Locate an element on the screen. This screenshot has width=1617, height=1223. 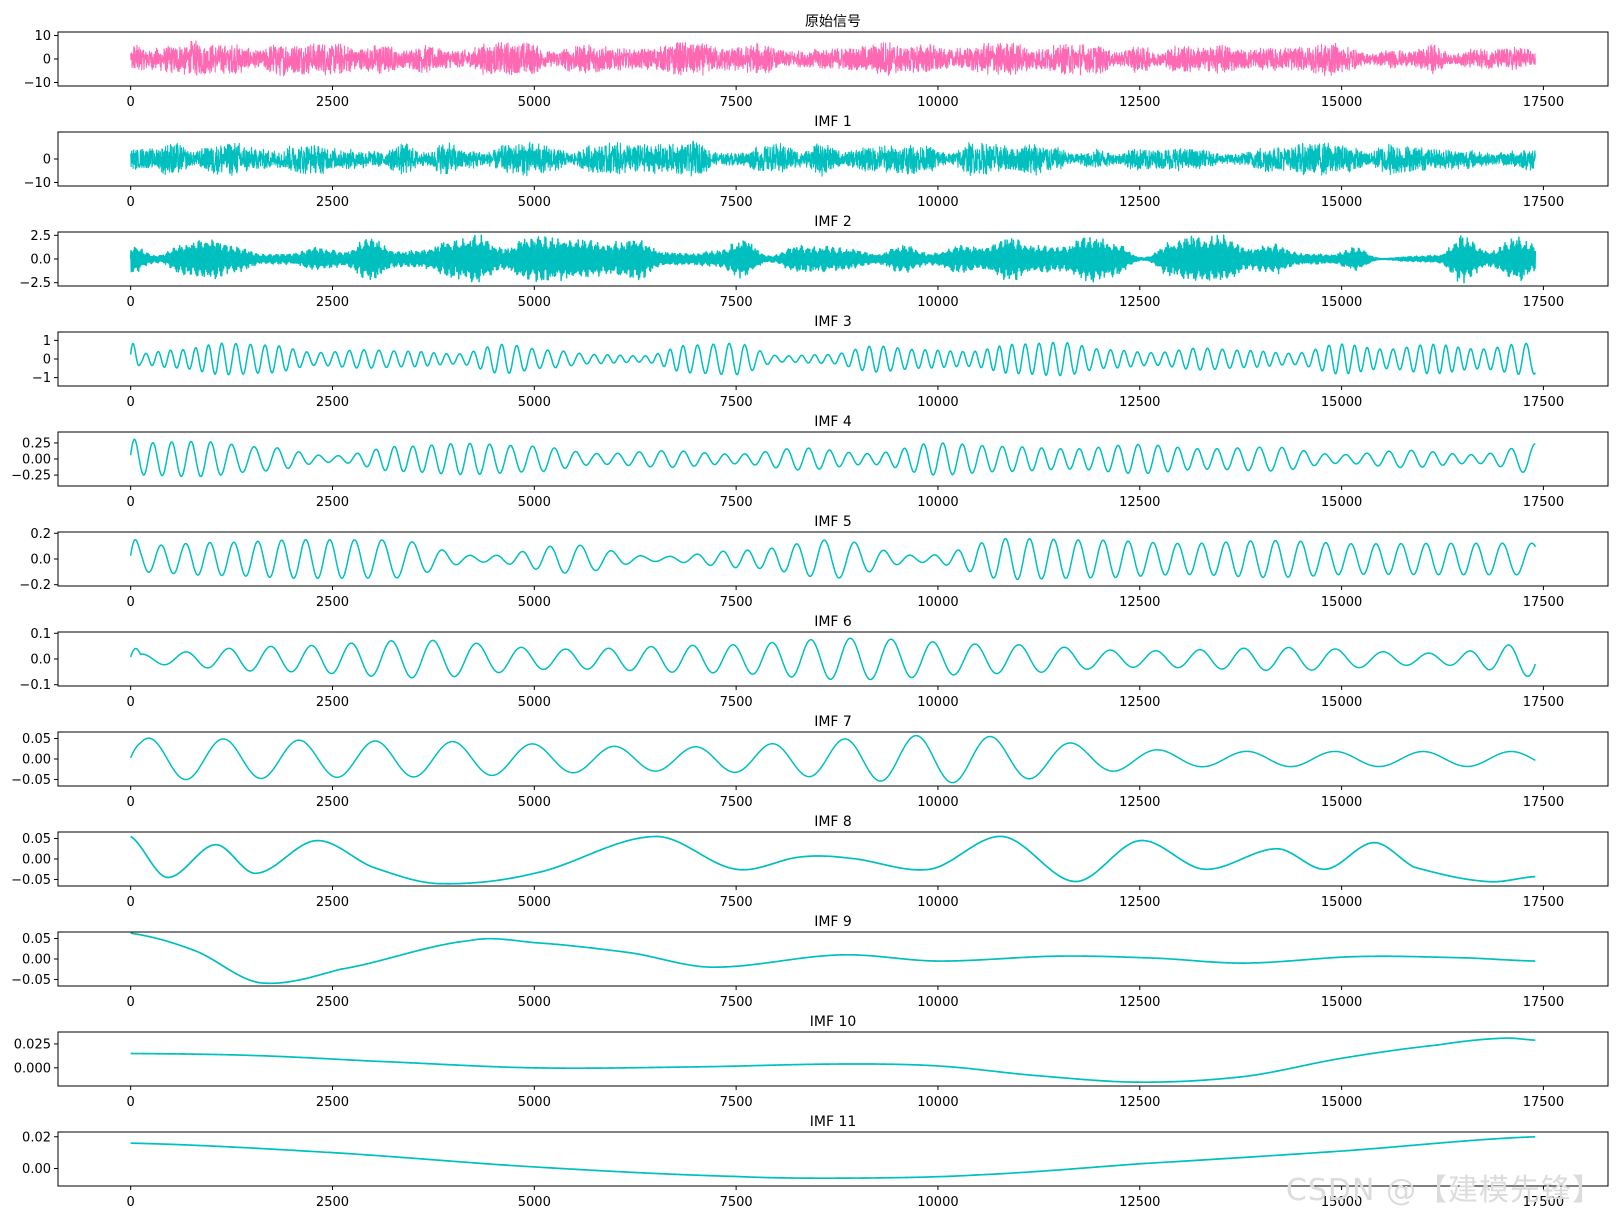
y-tick-label-6-0: 0.1 is located at coordinates (40, 634).